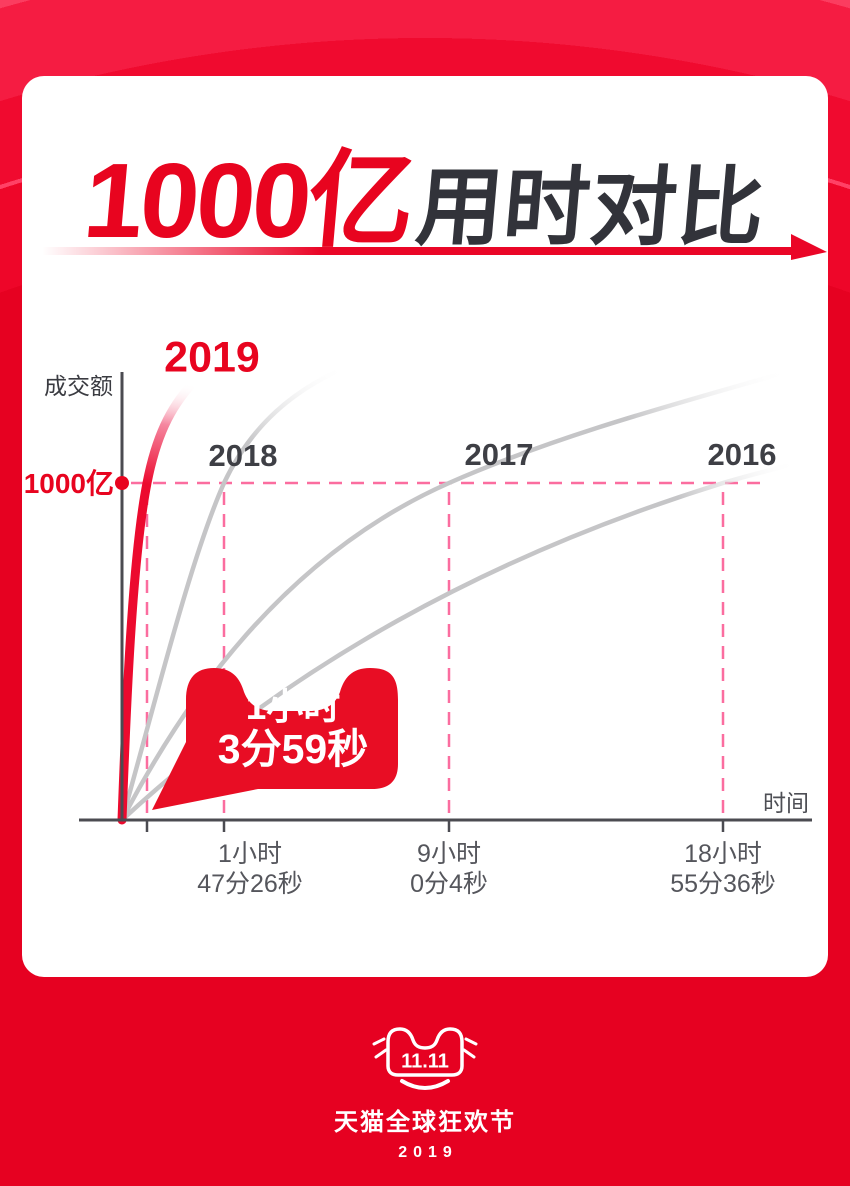  What do you see at coordinates (425, 1122) in the screenshot?
I see `brand-name: 天猫全球狂欢节` at bounding box center [425, 1122].